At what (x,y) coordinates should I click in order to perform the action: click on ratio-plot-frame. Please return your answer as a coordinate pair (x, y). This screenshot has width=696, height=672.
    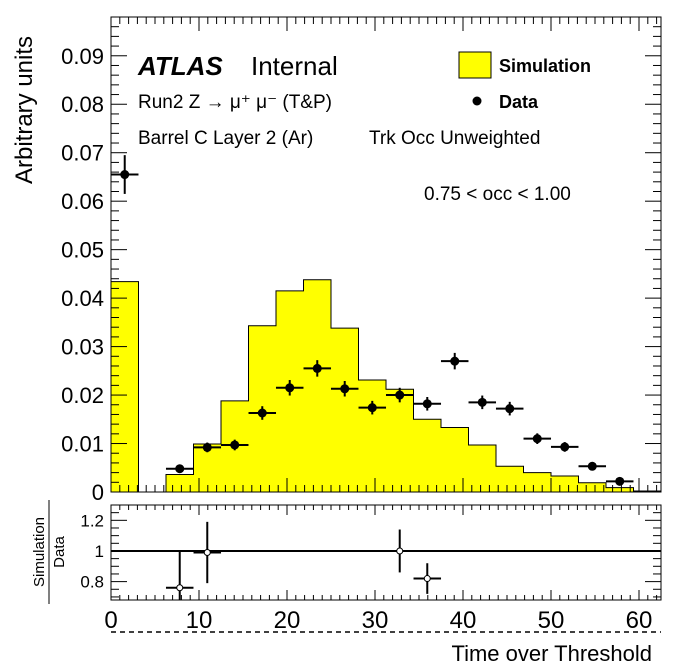
    Looking at the image, I should click on (386, 552).